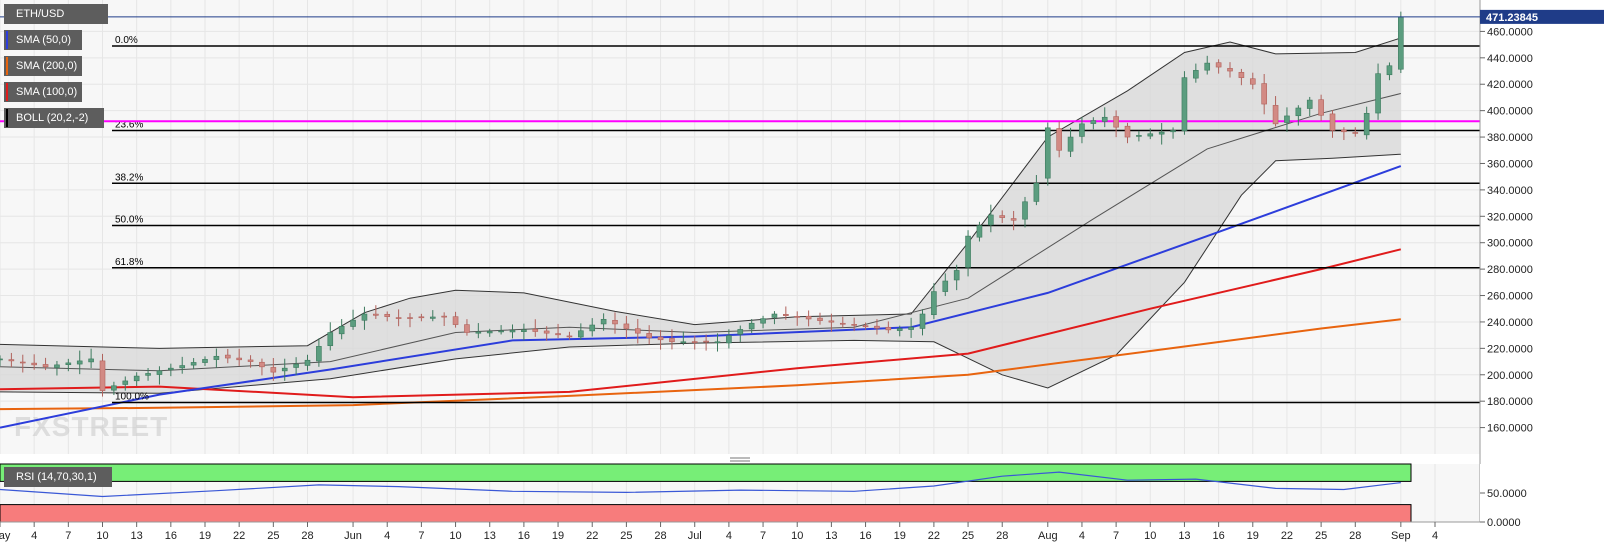  I want to click on date-axis-label: Sep, so click(1401, 536).